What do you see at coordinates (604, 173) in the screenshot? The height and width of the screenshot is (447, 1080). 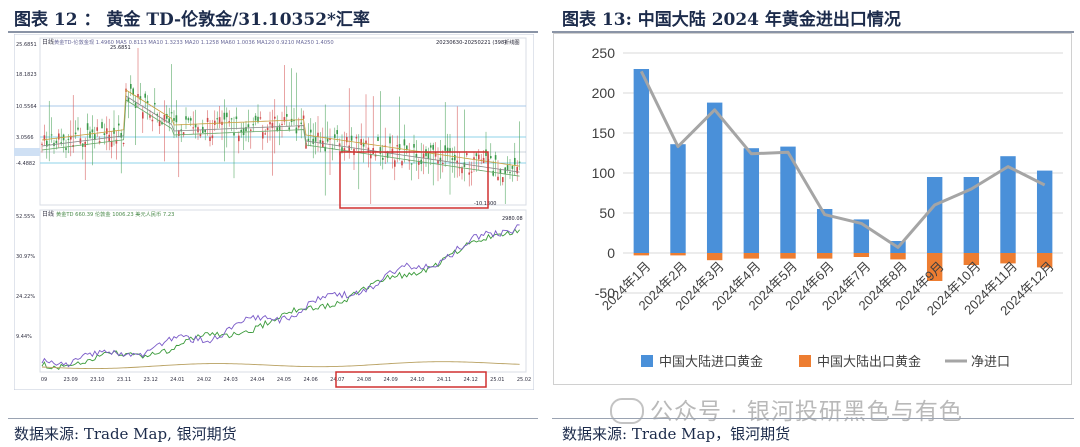 I see `y-tick-label: 100` at bounding box center [604, 173].